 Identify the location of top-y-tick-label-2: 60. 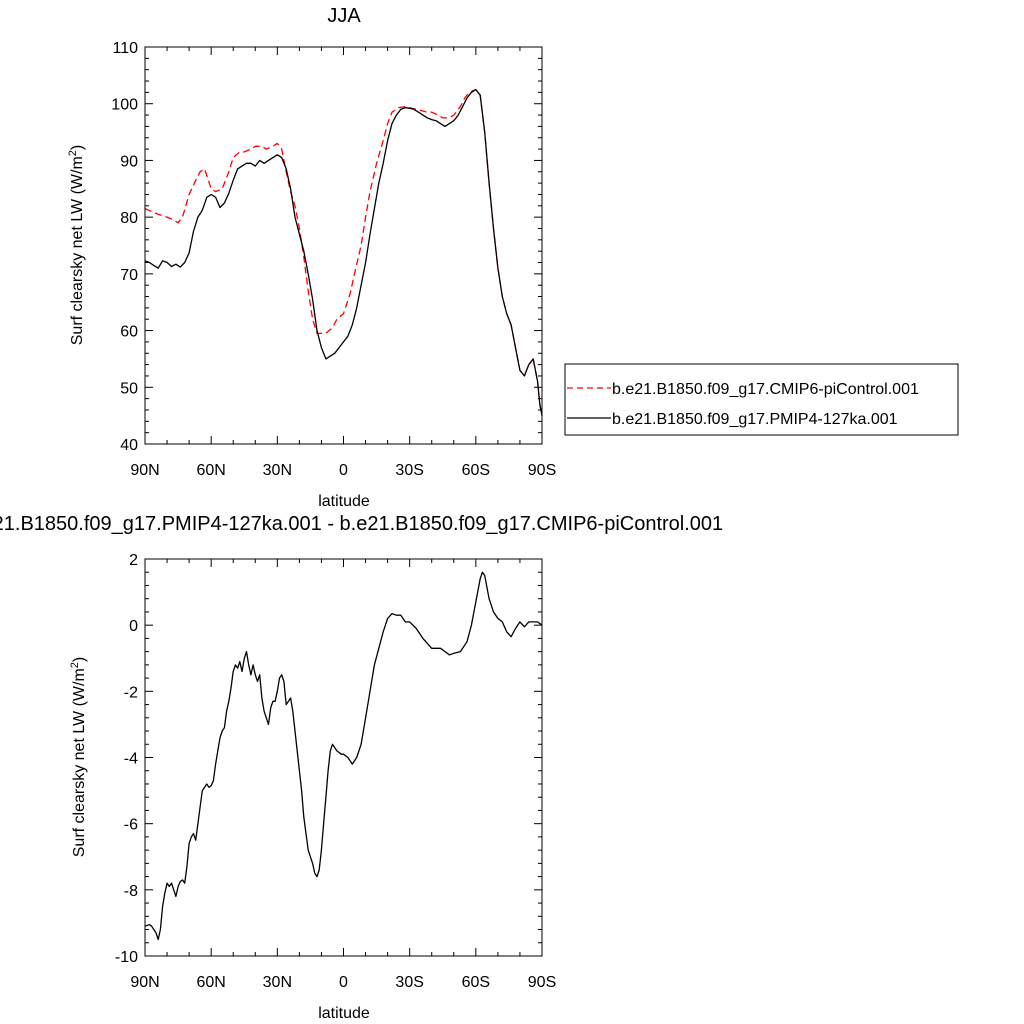
(129, 332).